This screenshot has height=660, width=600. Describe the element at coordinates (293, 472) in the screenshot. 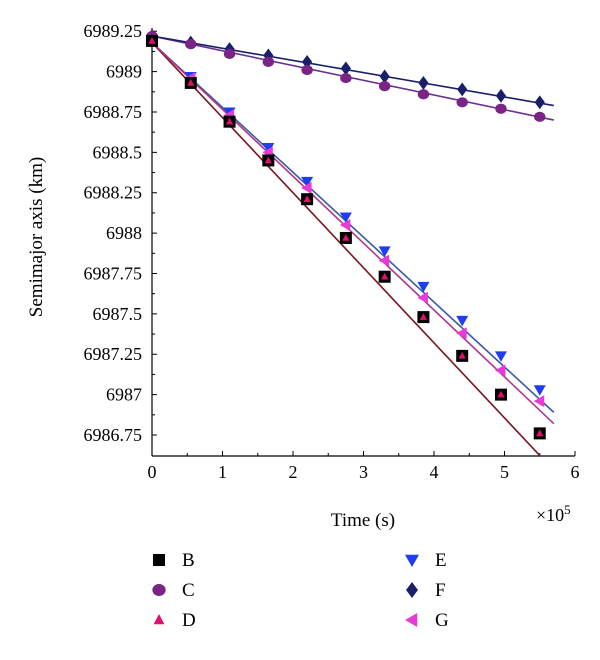

I see `x-tick-label: 2` at that location.